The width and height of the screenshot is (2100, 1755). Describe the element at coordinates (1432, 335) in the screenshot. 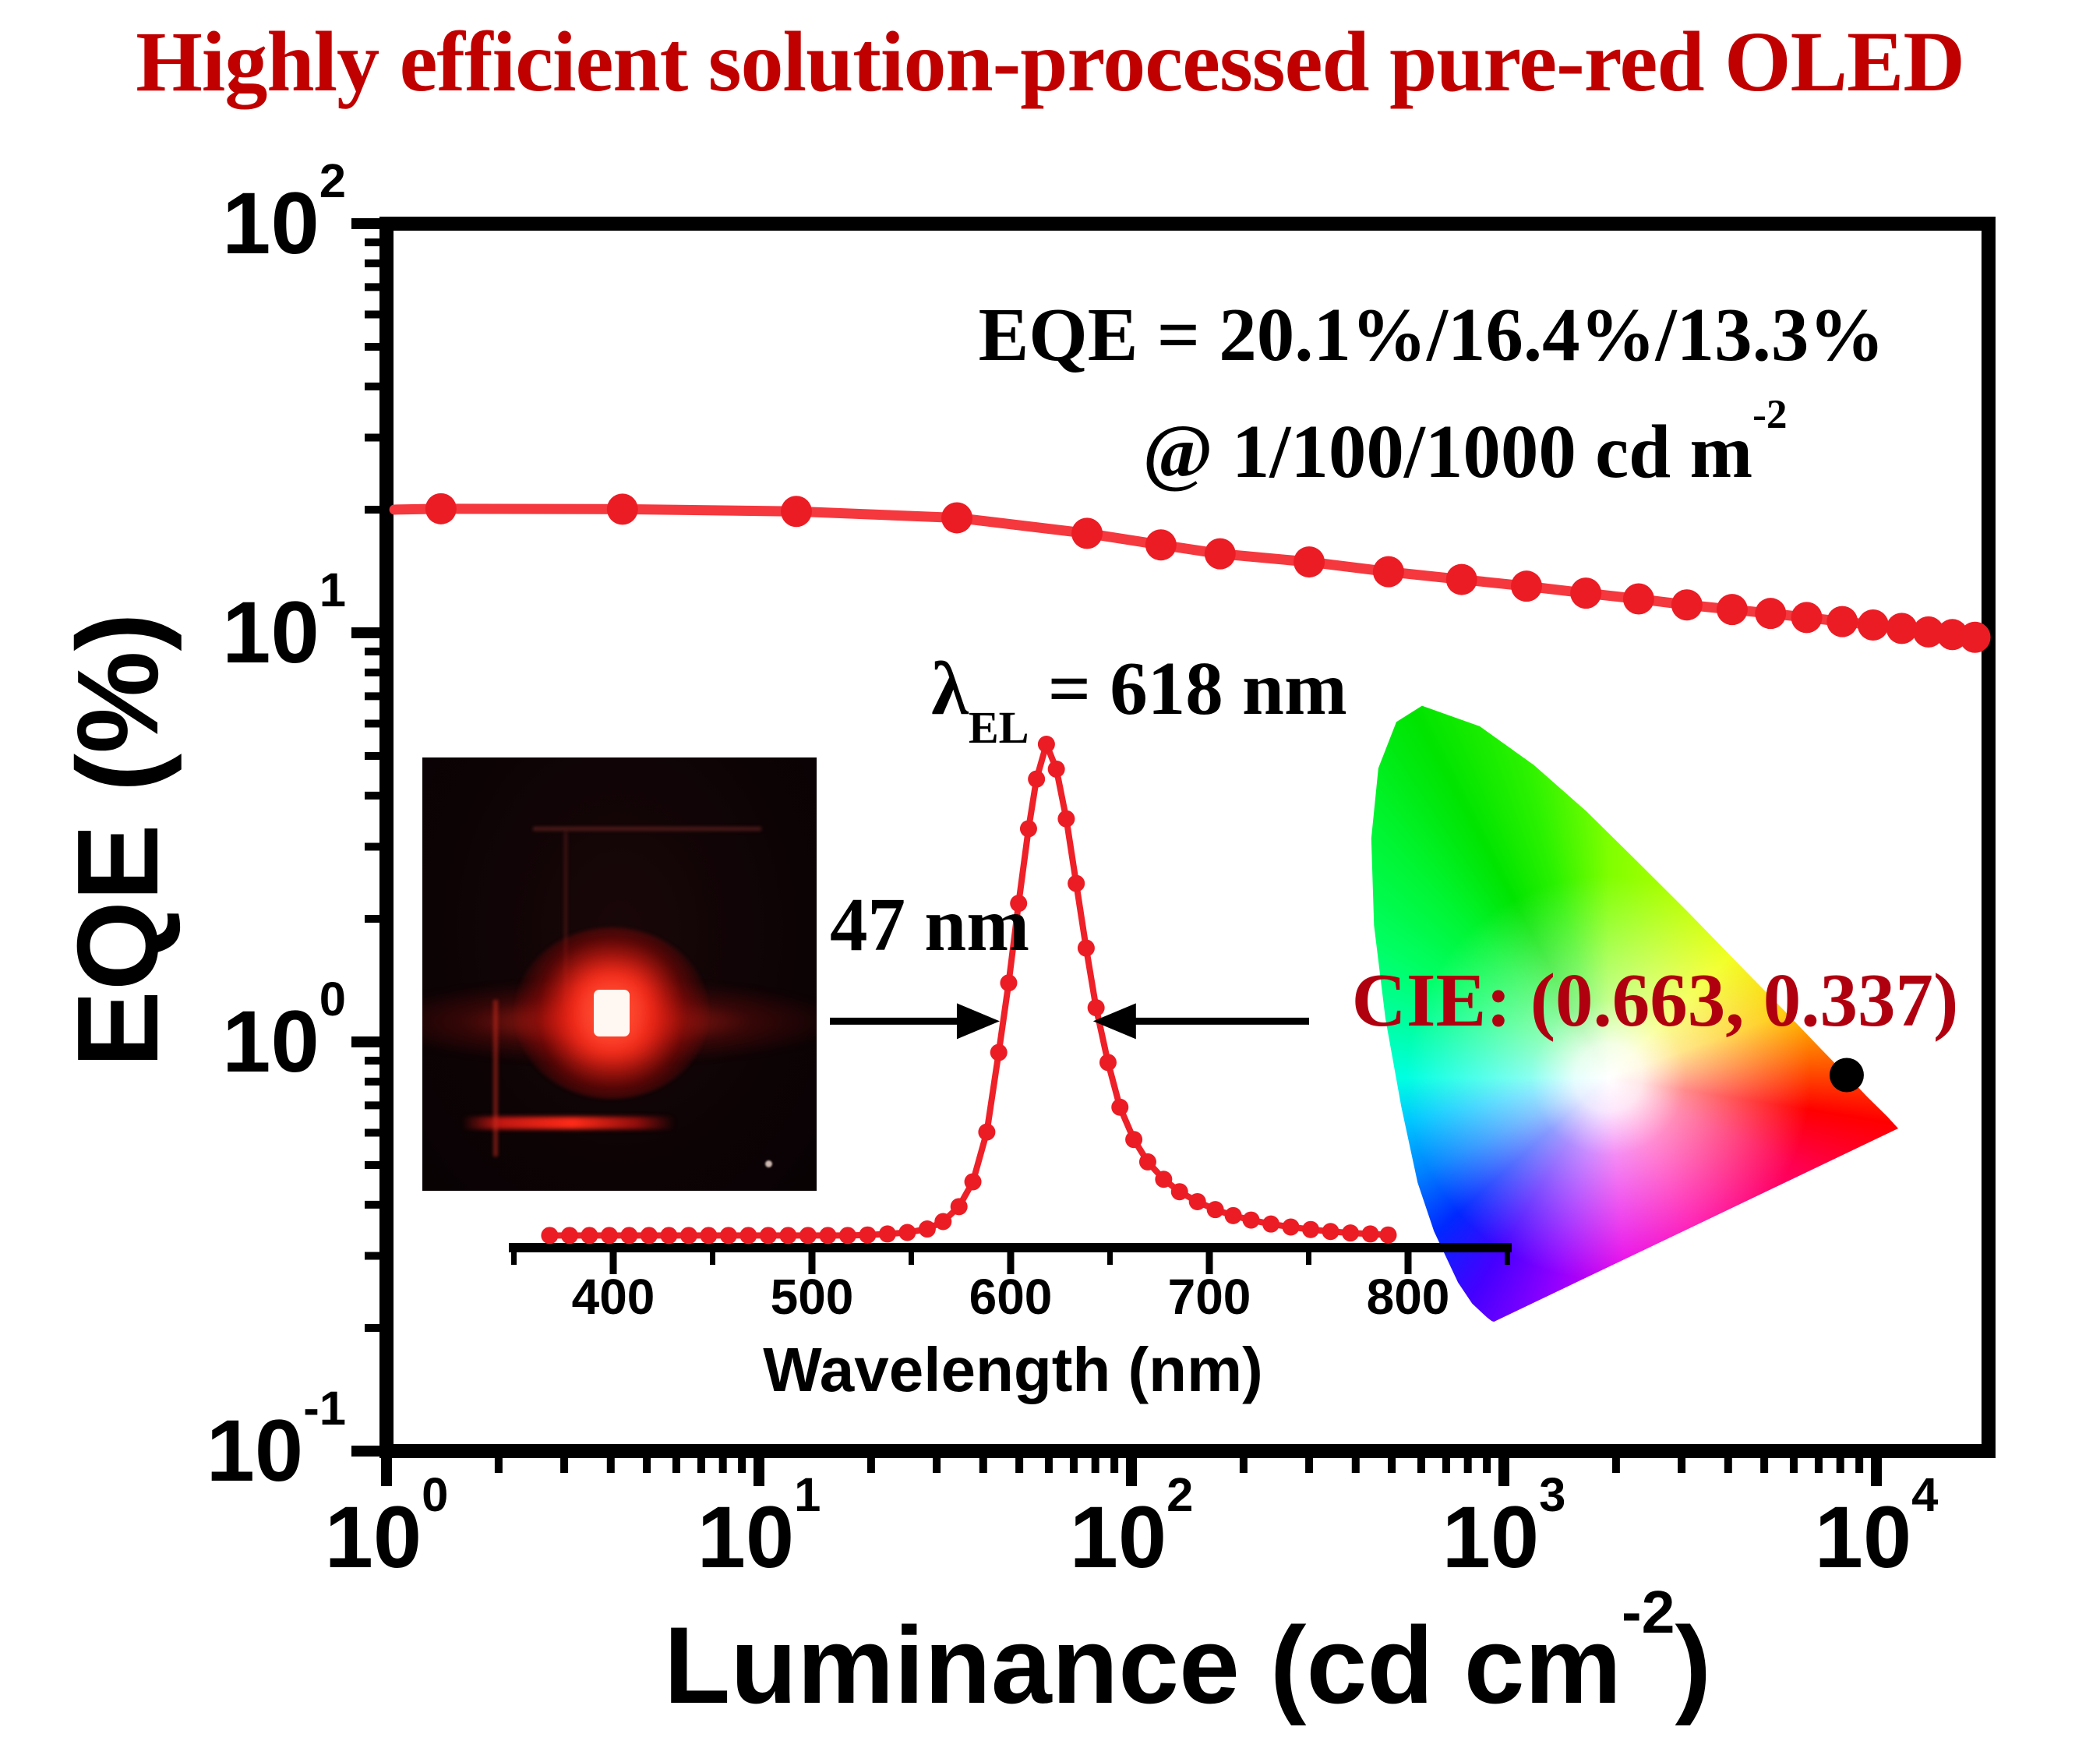

I see `eqe-values-annotation: EQE = 20.1%/16.4%/13.3%` at that location.